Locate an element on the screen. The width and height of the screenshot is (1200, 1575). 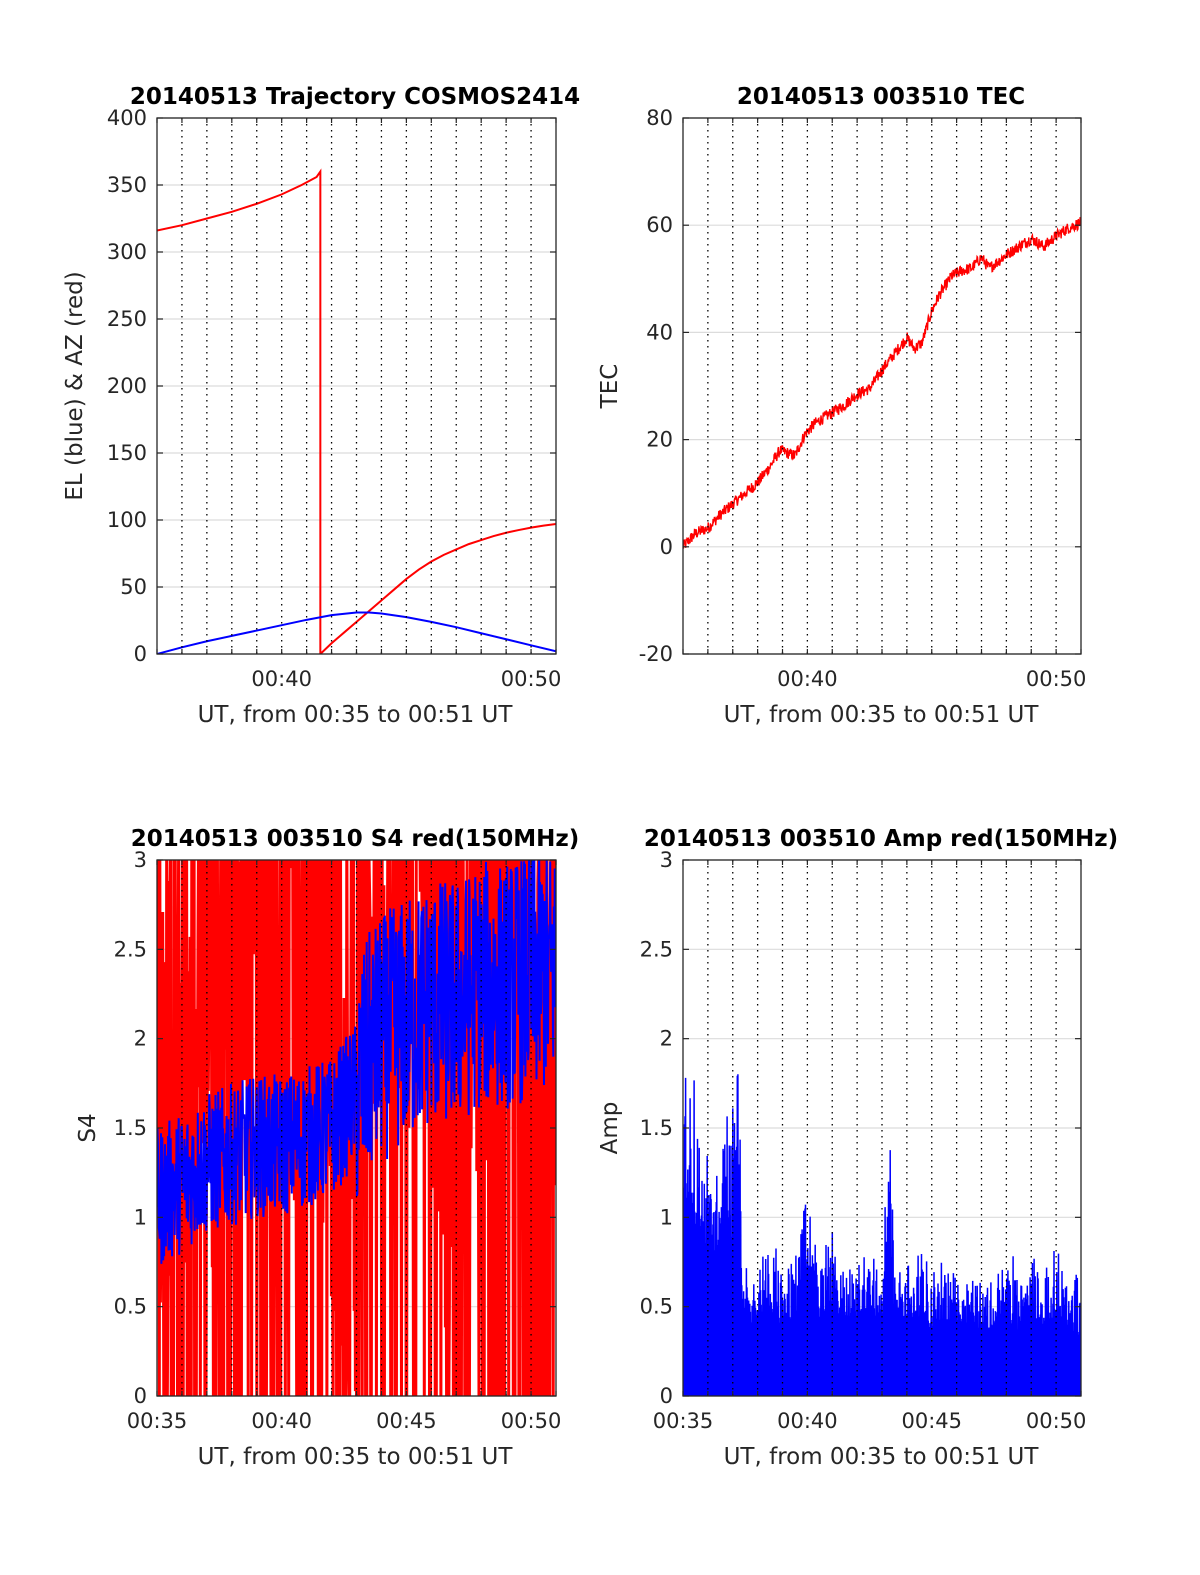
chart-title: 20140513 Trajectory COSMOS2414 is located at coordinates (355, 97).